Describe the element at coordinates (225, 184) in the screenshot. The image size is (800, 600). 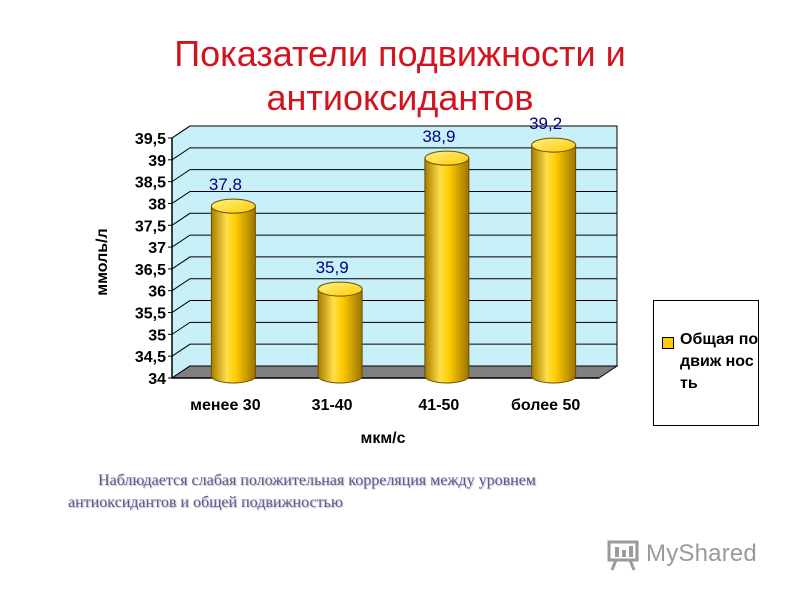
I see `bar-data-label: 37,8` at that location.